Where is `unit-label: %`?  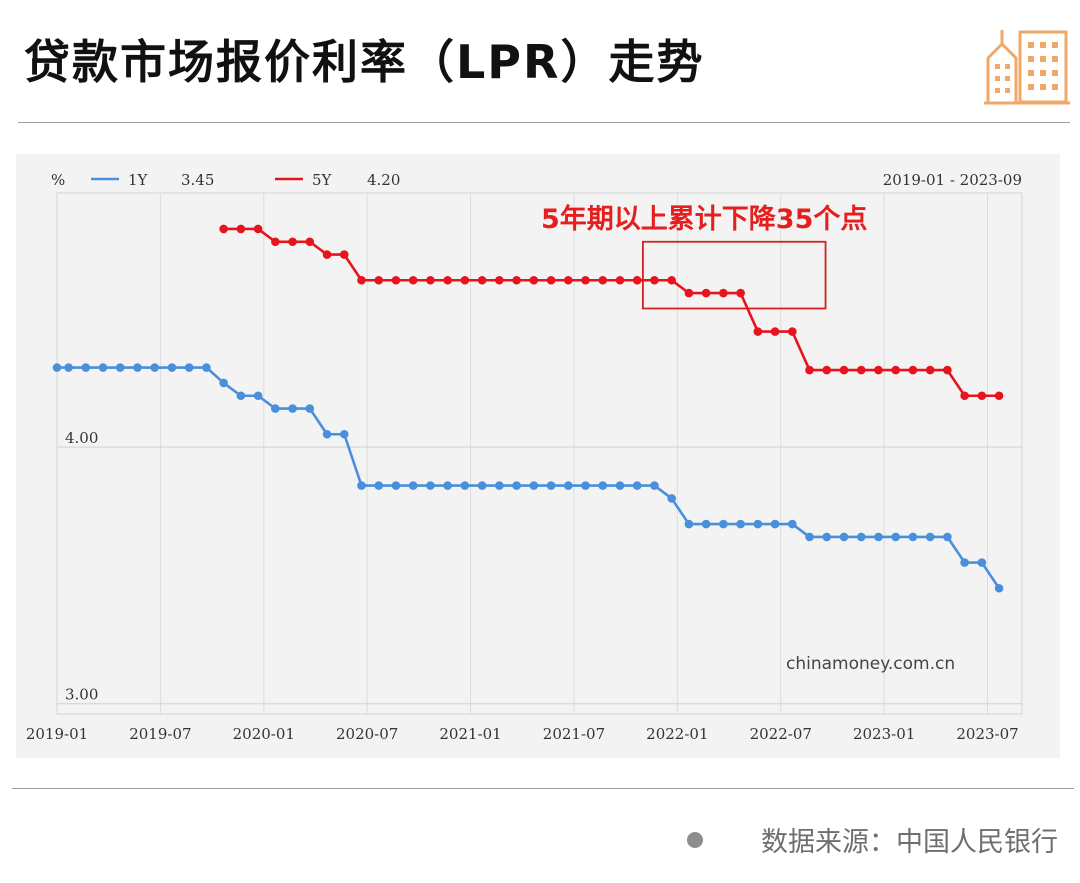 unit-label: % is located at coordinates (58, 180).